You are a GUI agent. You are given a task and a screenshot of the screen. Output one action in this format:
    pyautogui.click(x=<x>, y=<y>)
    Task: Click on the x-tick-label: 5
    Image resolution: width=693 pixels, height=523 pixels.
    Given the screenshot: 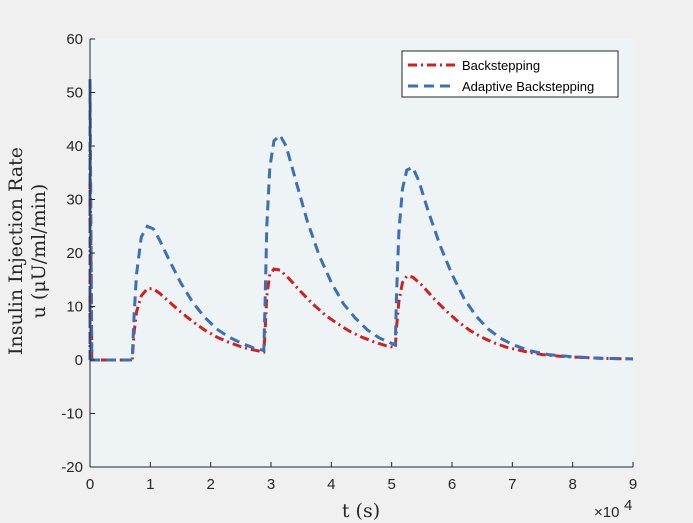 What is the action you would take?
    pyautogui.click(x=391, y=484)
    